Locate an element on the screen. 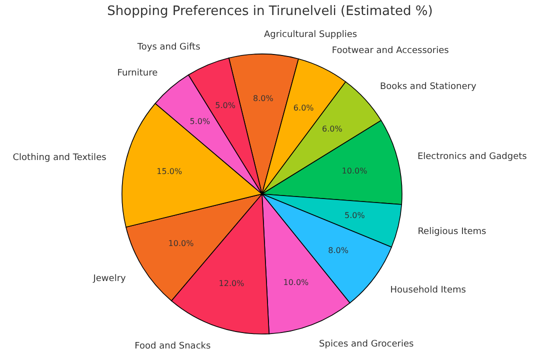 This screenshot has width=540, height=357. data-label: 12.0% is located at coordinates (231, 283).